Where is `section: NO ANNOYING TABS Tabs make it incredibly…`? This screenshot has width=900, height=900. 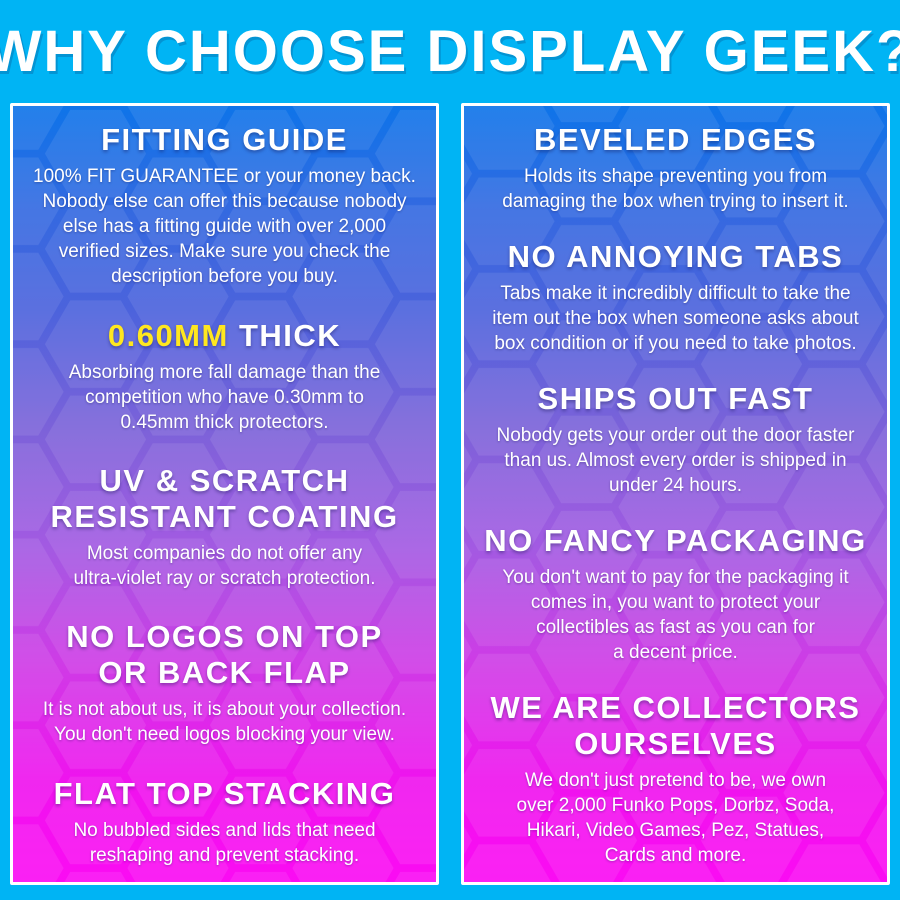
section: NO ANNOYING TABS Tabs make it incredibly… is located at coordinates (675, 297).